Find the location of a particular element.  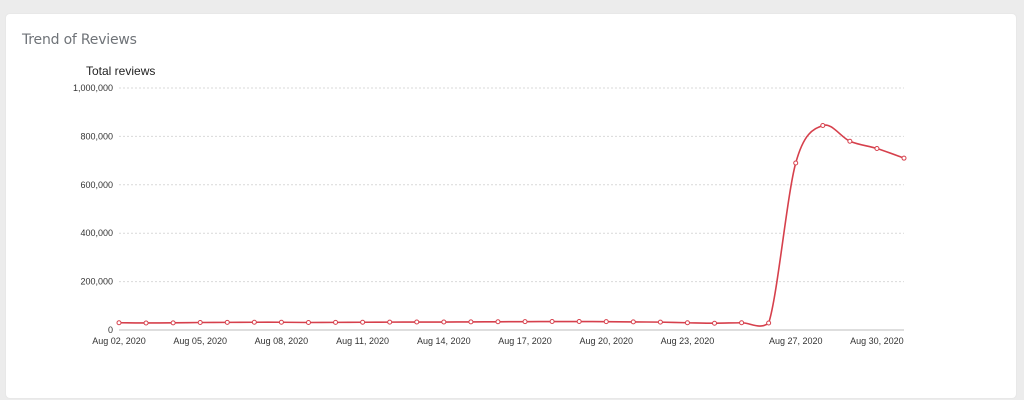

x-tick-label: Aug 23, 2020 is located at coordinates (688, 341).